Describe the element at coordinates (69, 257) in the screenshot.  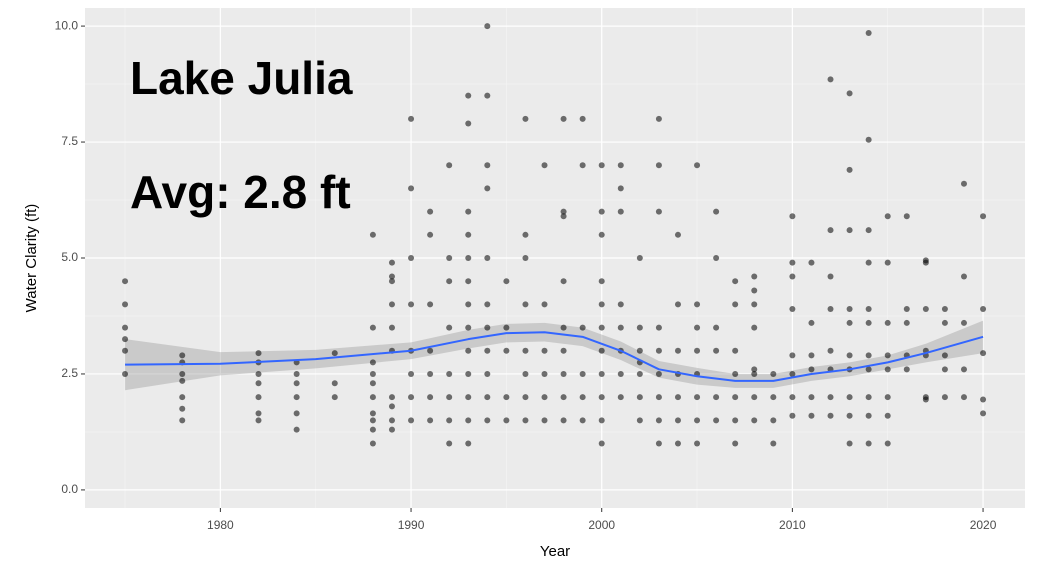
I see `y-tick-label: 5.0` at that location.